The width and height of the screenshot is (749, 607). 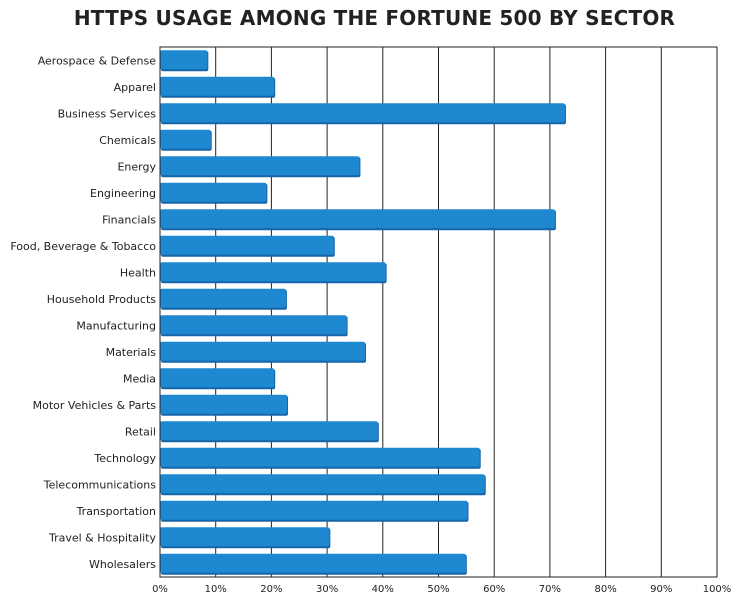 I want to click on category-label: Engineering, so click(x=123, y=193).